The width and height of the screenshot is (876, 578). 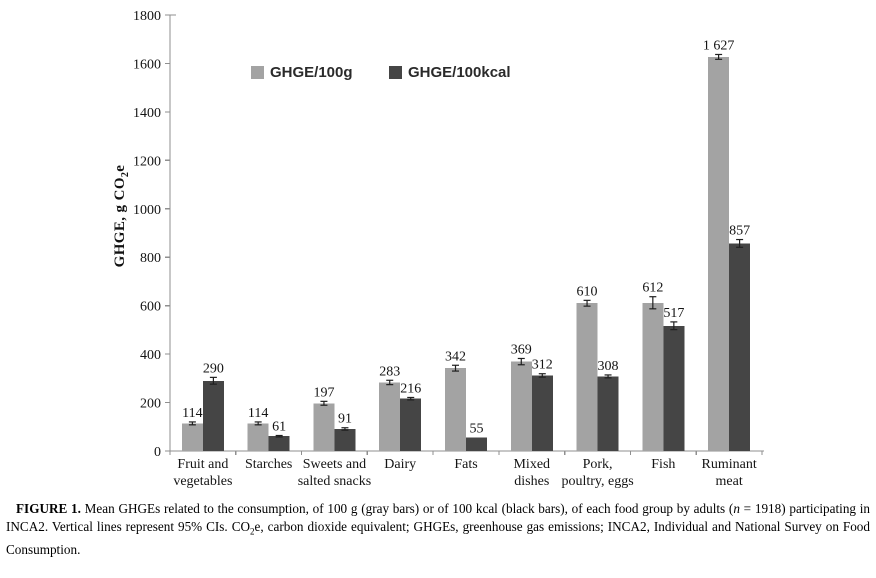 I want to click on bar-value-label: 1 627, so click(x=719, y=45).